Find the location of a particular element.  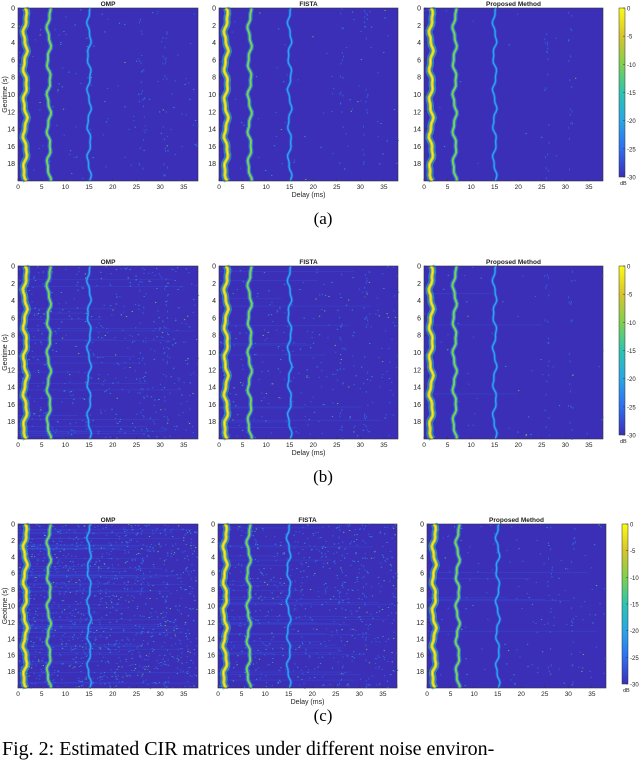

x-tick-label: 25 is located at coordinates (336, 694).